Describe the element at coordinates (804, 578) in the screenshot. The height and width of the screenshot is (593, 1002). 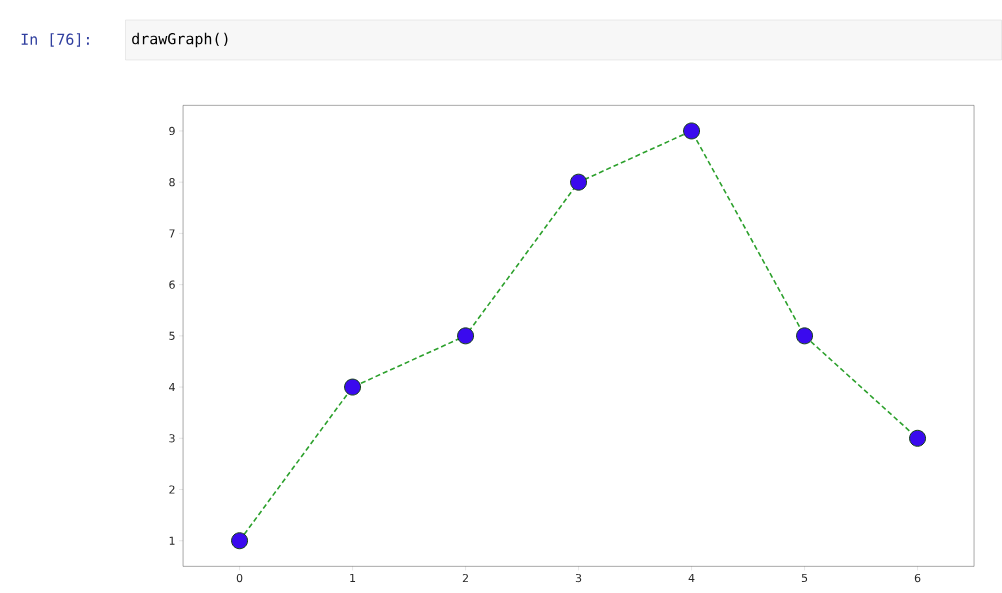
I see `x-tick-label: 5` at that location.